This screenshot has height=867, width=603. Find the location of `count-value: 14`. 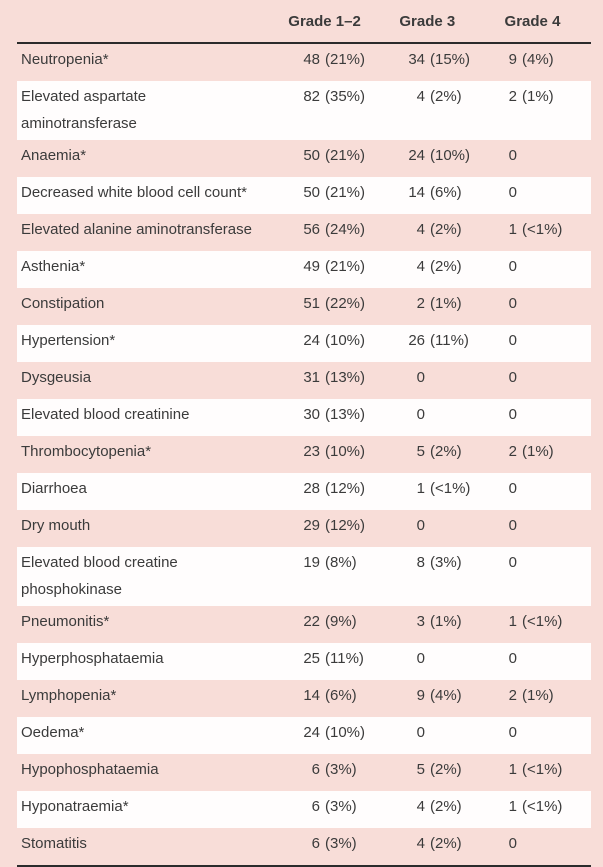

count-value: 14 is located at coordinates (416, 192).